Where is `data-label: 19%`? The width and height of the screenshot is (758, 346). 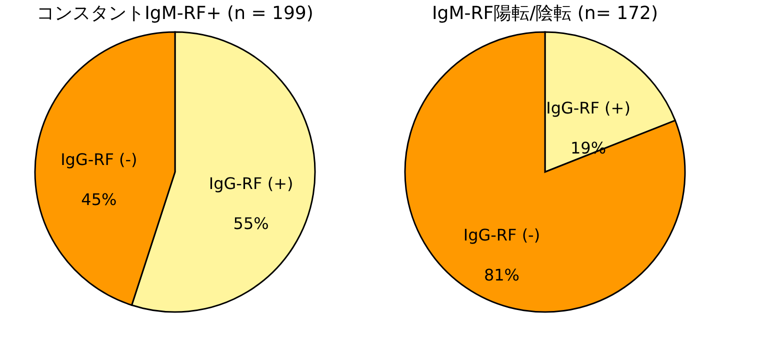 data-label: 19% is located at coordinates (588, 148).